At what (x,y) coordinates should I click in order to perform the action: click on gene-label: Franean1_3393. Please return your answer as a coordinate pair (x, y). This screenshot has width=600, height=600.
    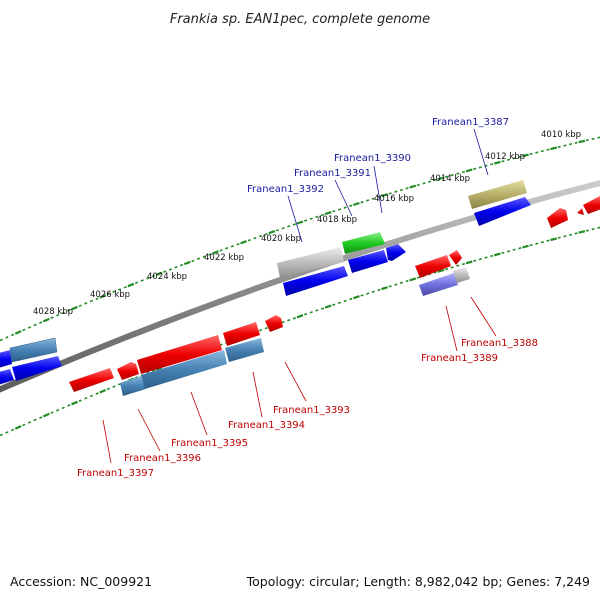
    Looking at the image, I should click on (311, 410).